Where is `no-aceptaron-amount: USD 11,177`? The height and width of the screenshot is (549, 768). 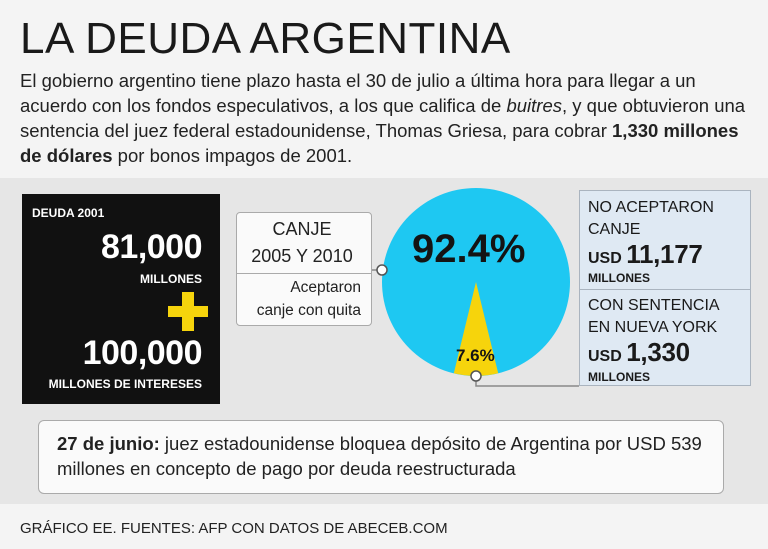 no-aceptaron-amount: USD 11,177 is located at coordinates (645, 254).